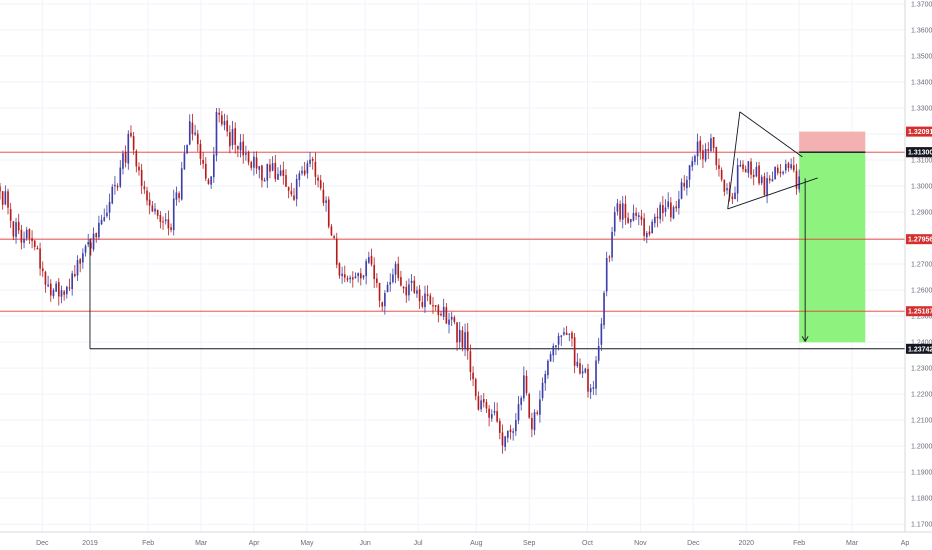  What do you see at coordinates (921, 369) in the screenshot?
I see `y-tick-label: 1.23000` at bounding box center [921, 369].